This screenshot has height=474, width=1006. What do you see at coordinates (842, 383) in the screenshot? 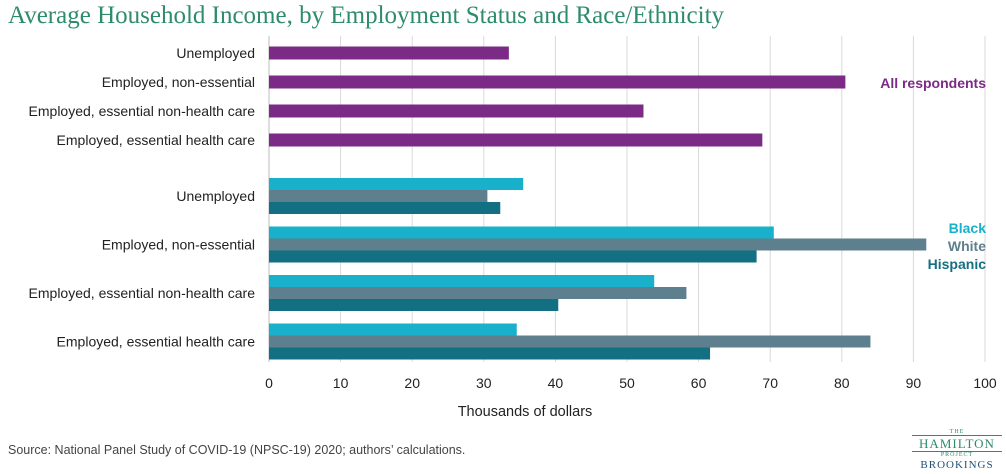
I see `x-tick-label: 80` at bounding box center [842, 383].